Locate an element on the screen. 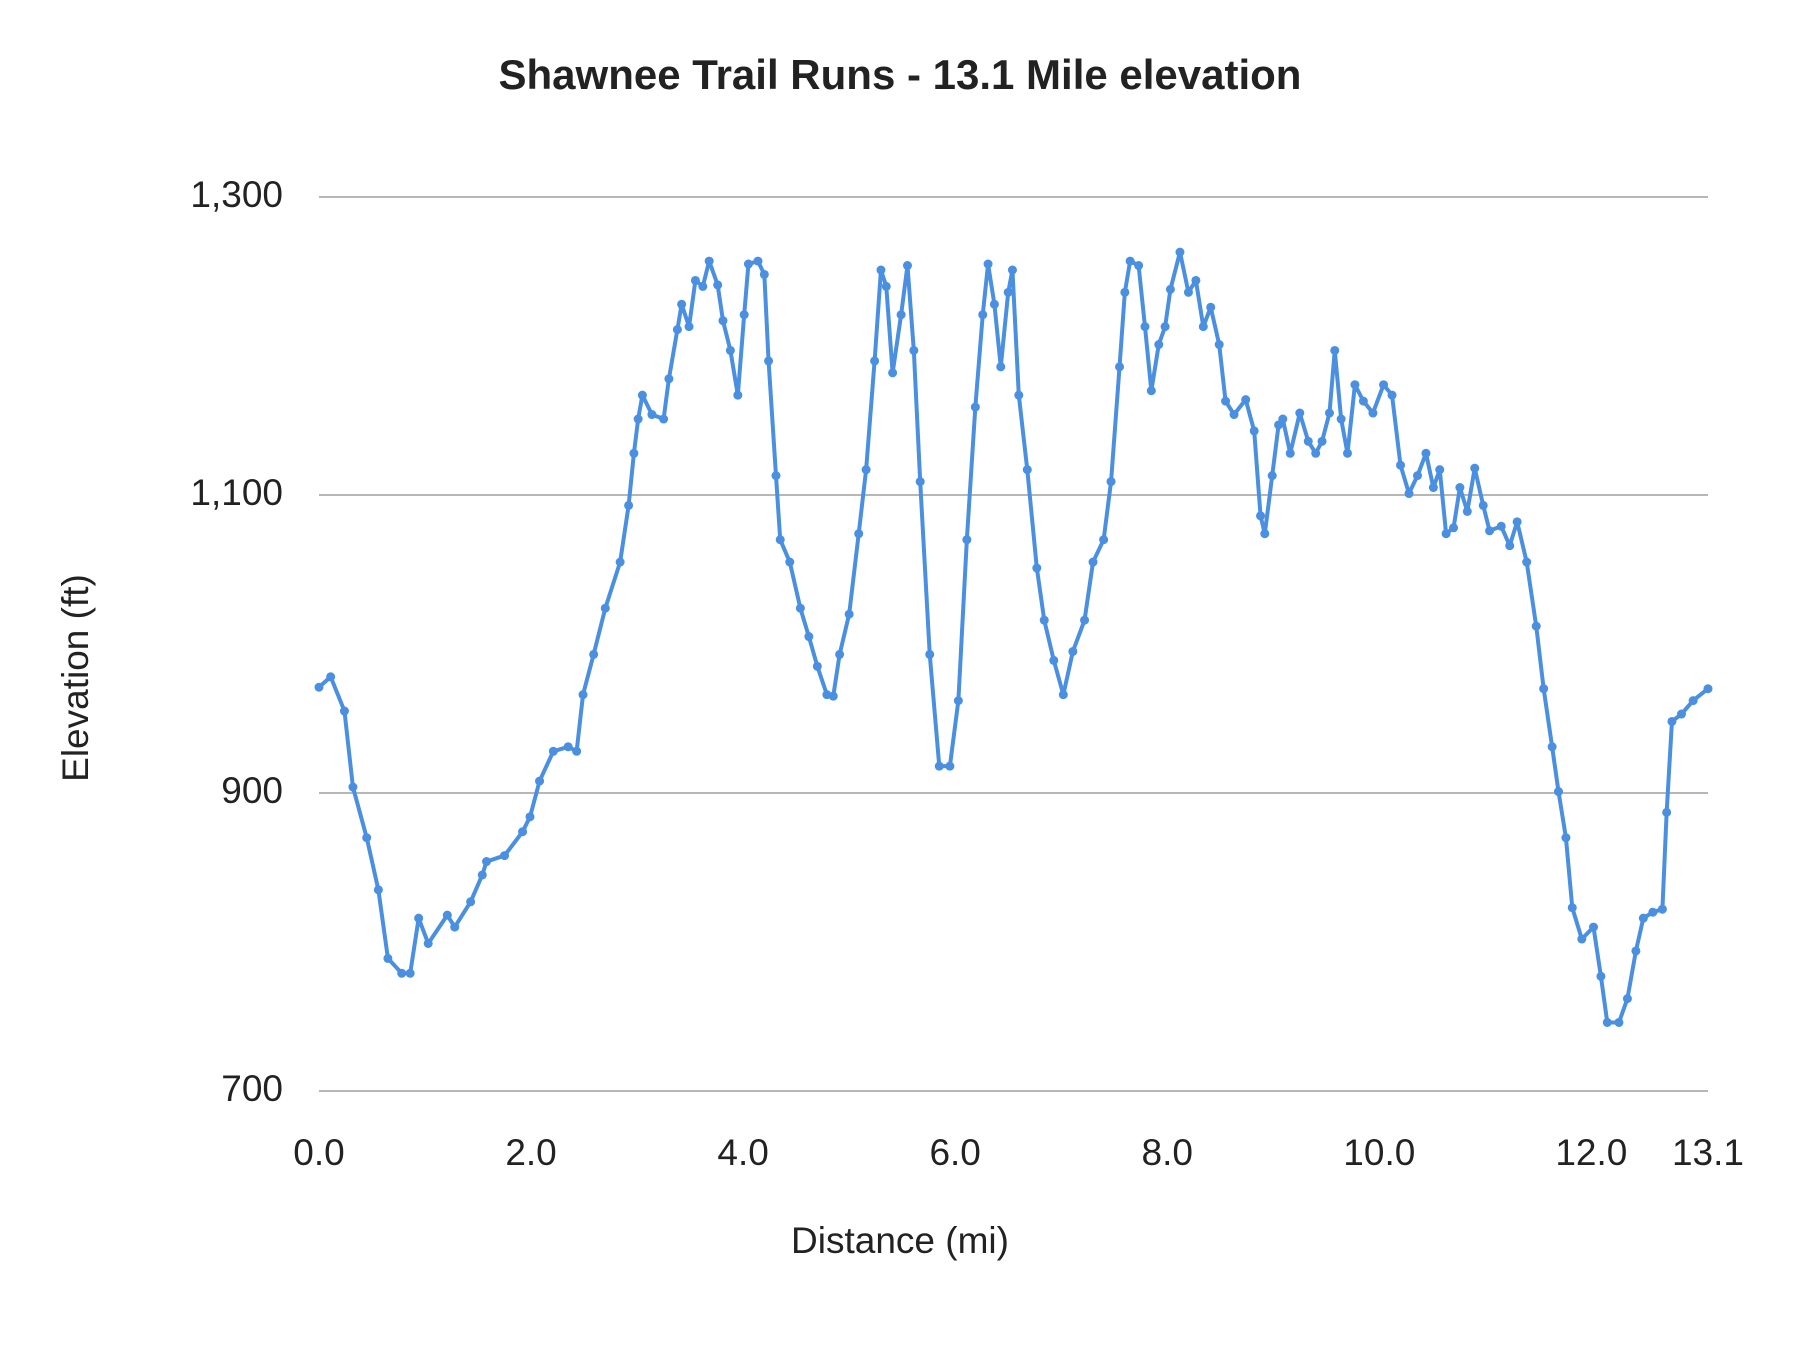 The width and height of the screenshot is (1800, 1350). x-tick-label: 10.0 is located at coordinates (1379, 1152).